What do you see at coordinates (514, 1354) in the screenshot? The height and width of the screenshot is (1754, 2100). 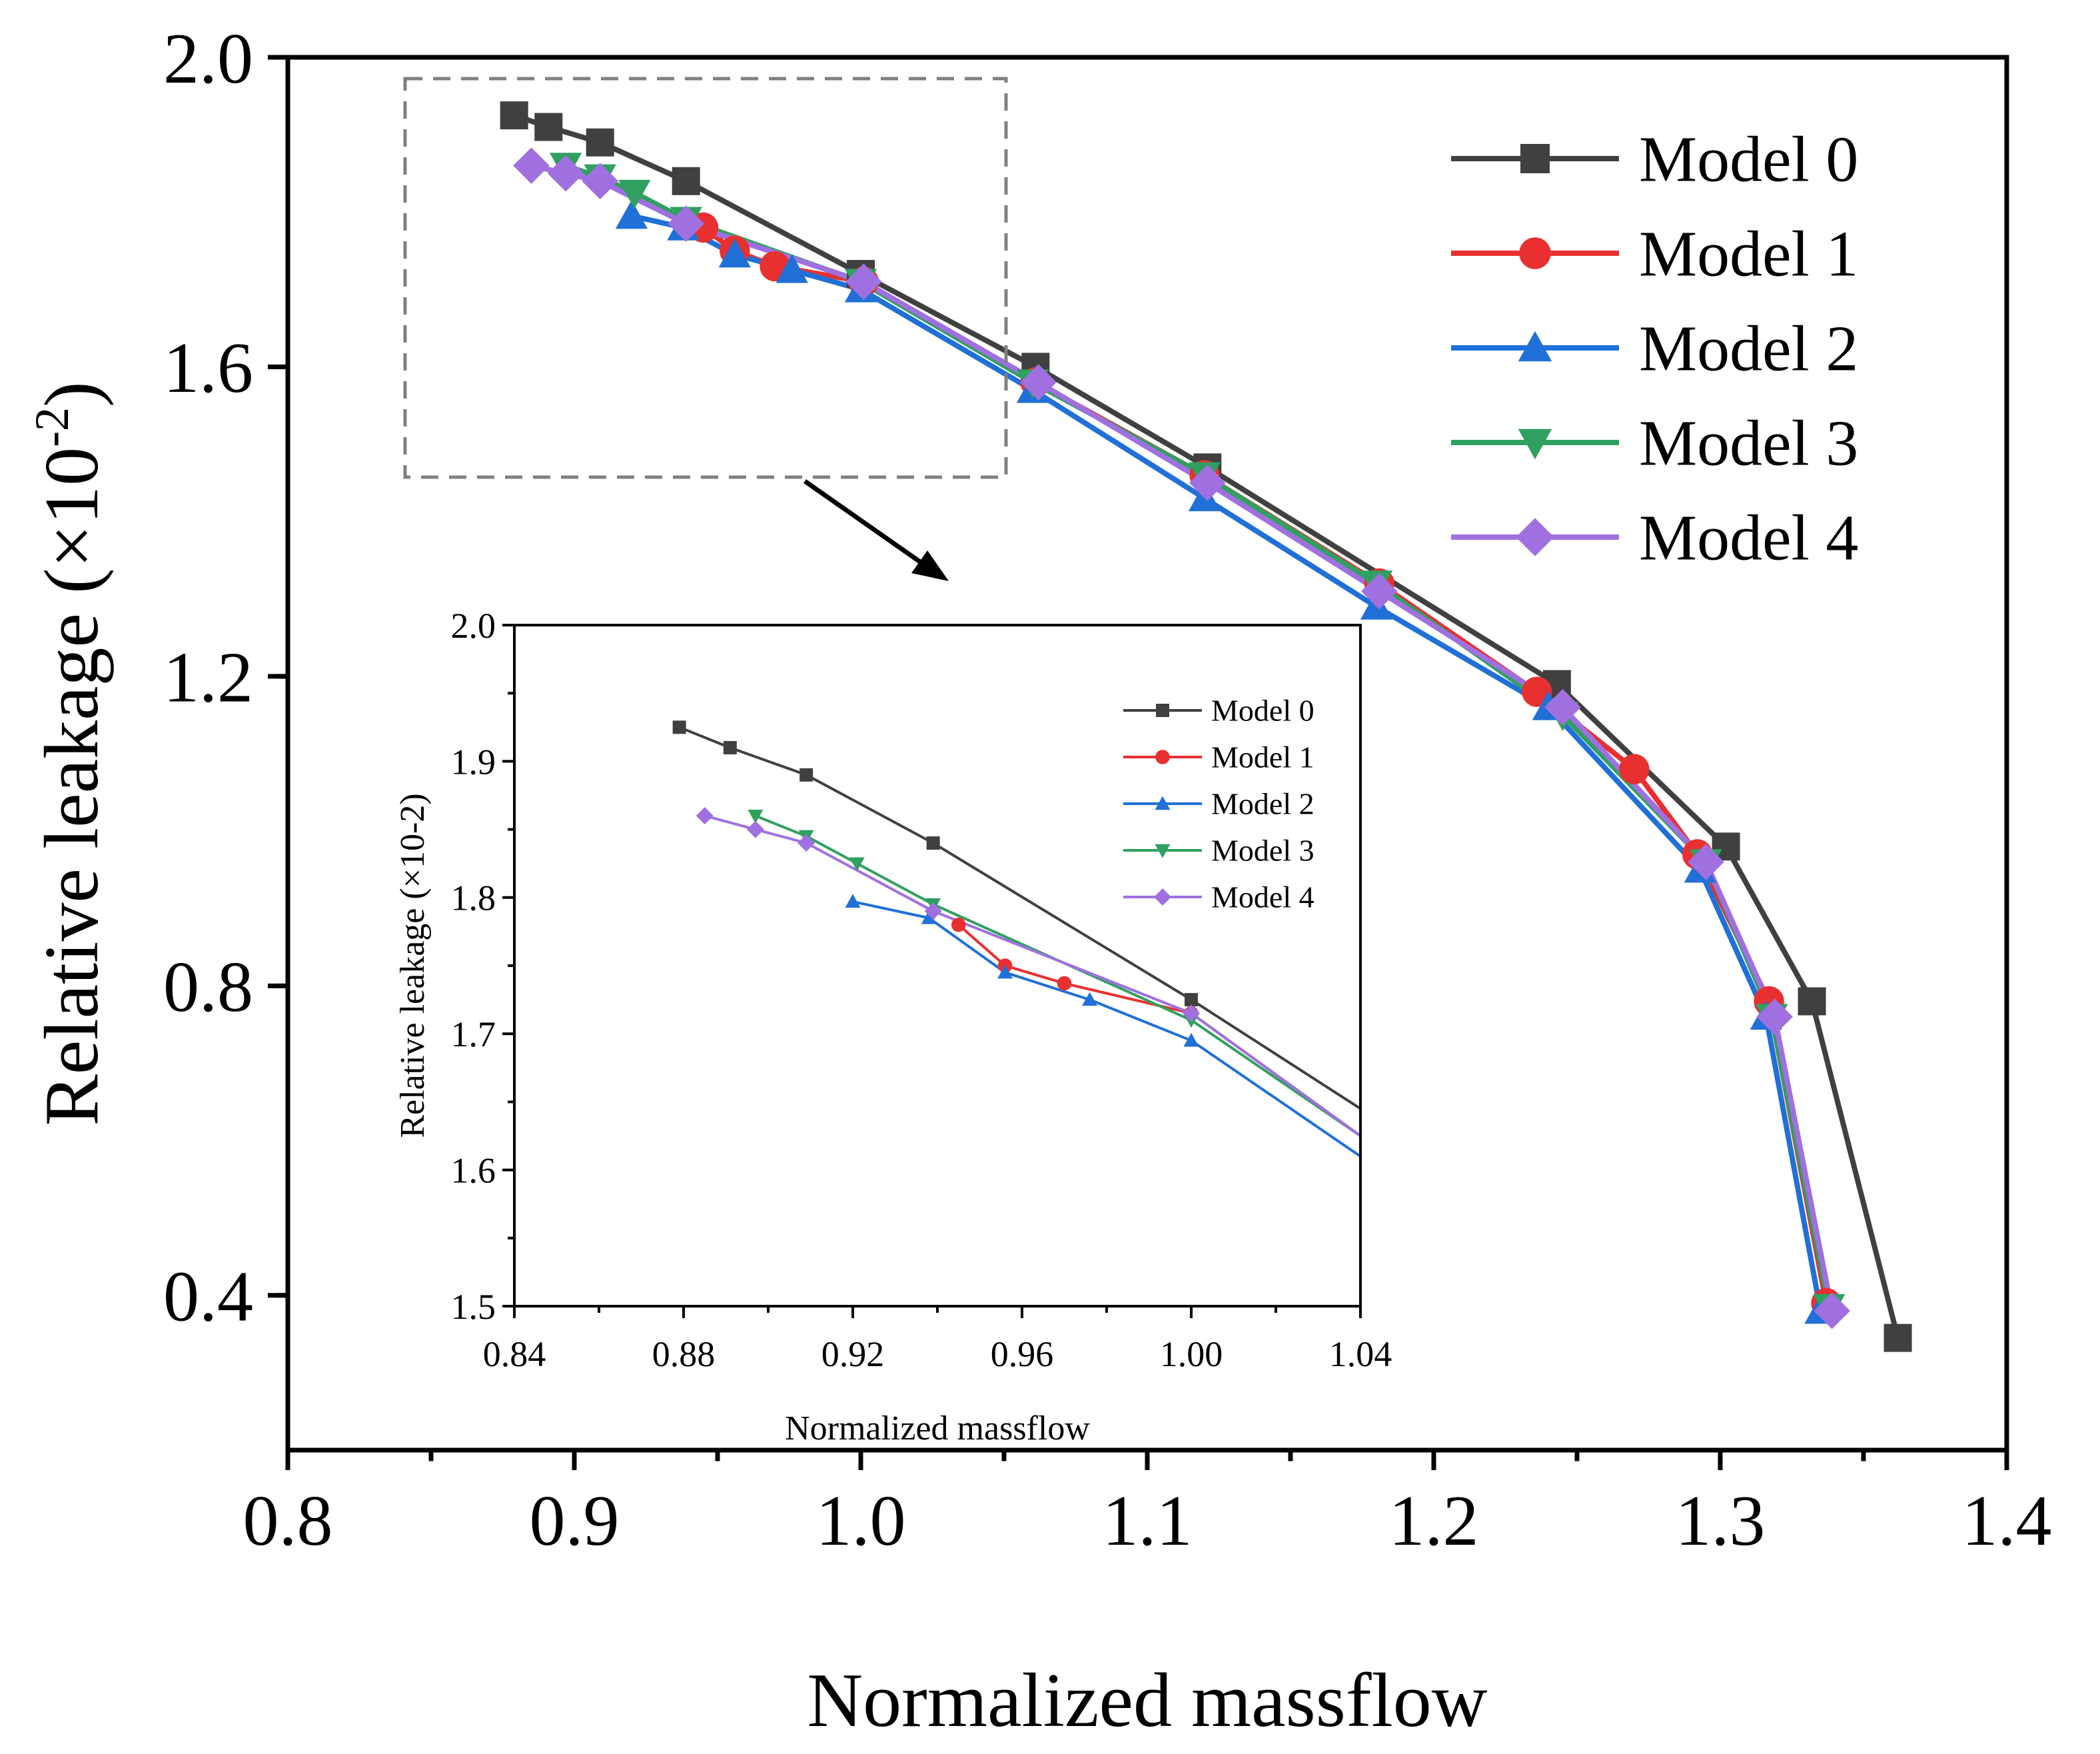 I see `x-tick-label: 0.84` at bounding box center [514, 1354].